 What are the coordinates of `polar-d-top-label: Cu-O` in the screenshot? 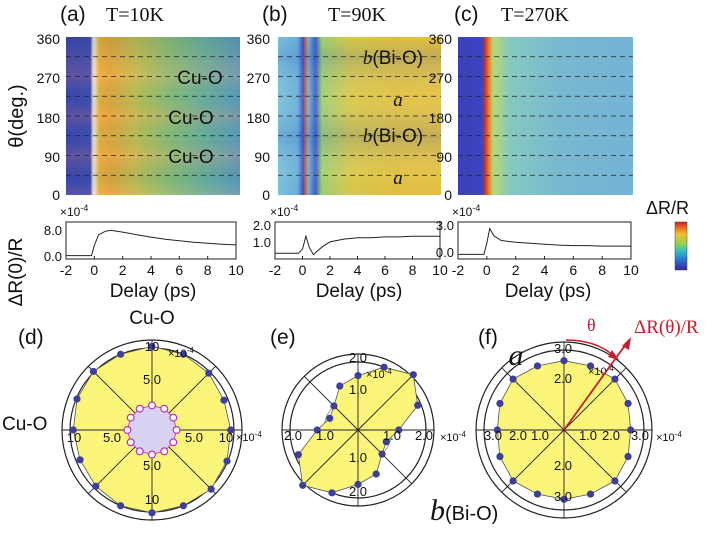 It's located at (151, 318).